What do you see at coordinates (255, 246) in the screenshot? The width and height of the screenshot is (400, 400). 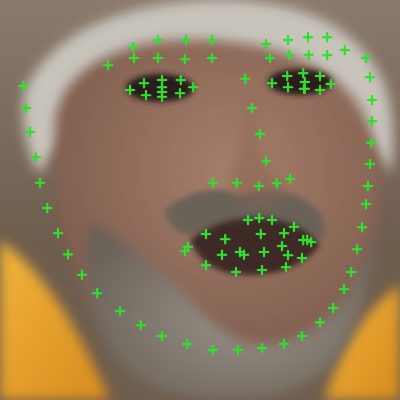 I see `mouth` at bounding box center [255, 246].